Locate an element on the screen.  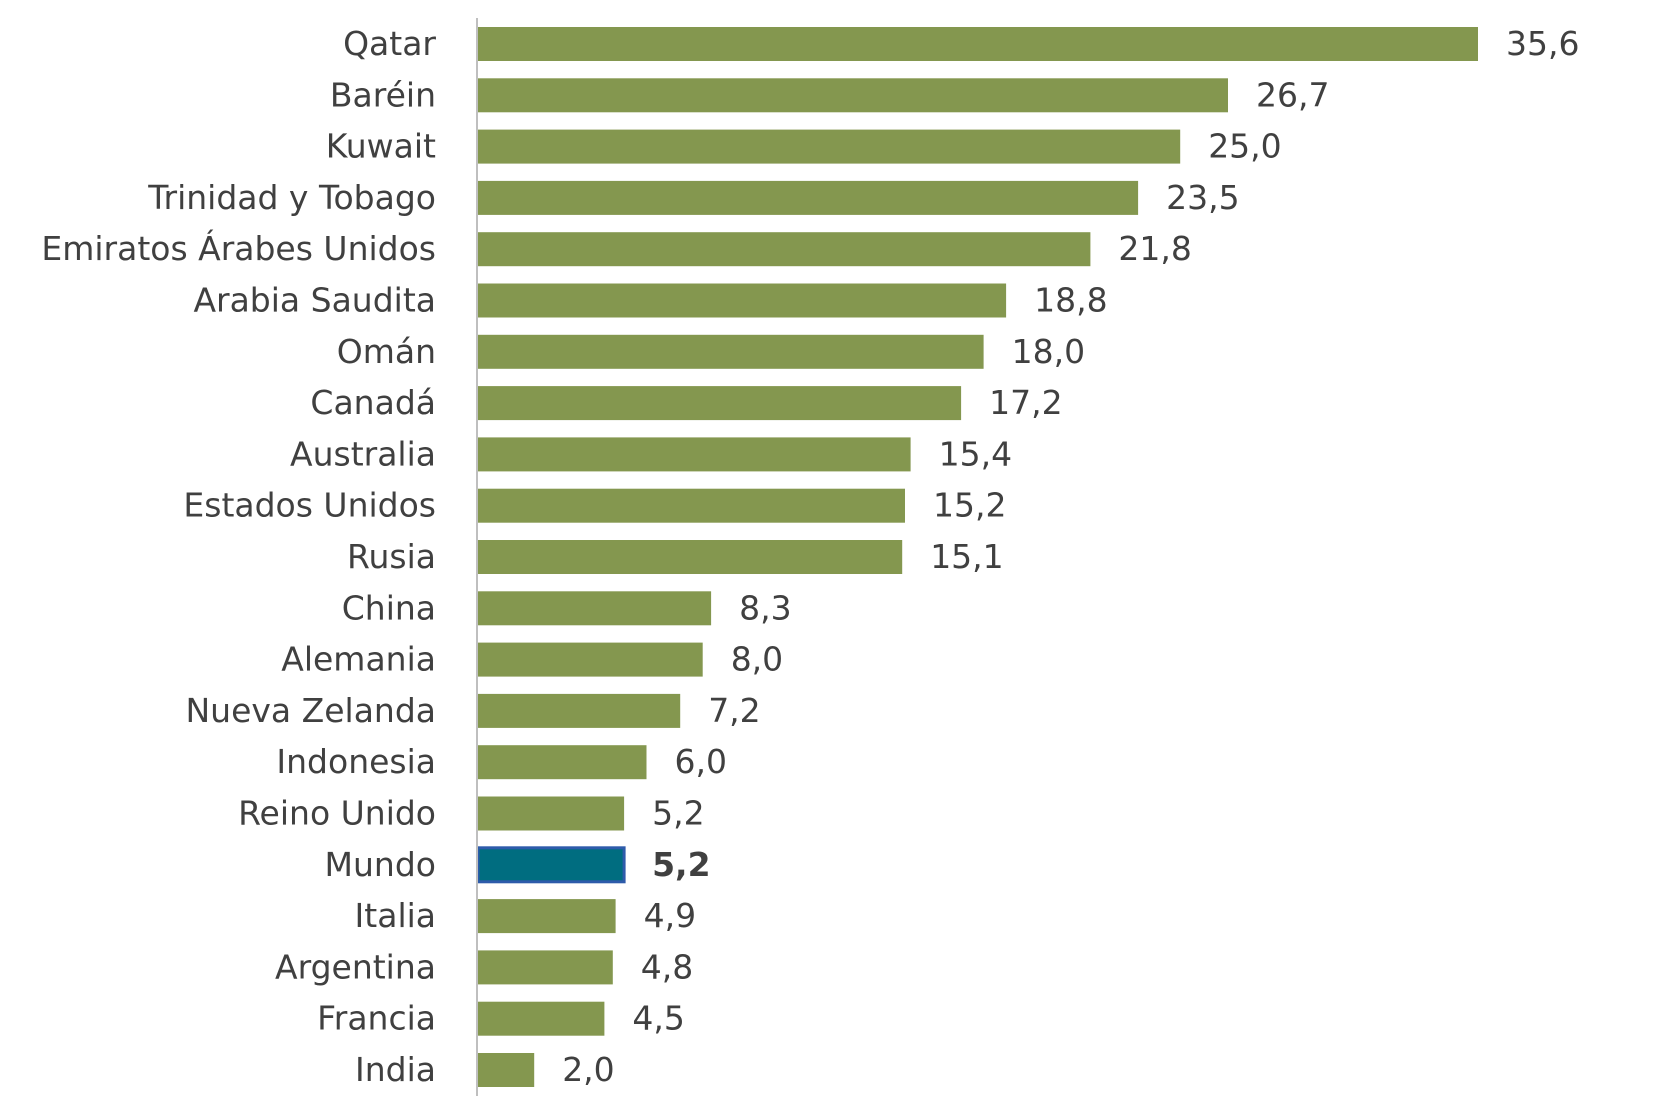
bar-estados-unidos is located at coordinates (691, 505).